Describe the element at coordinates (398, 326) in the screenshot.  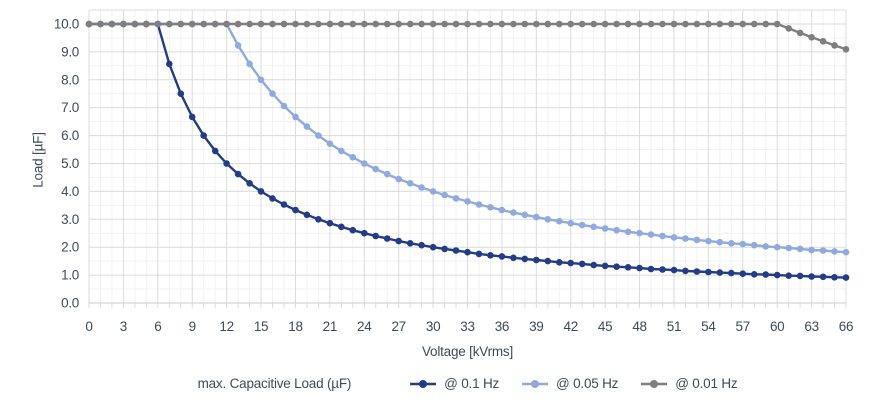
I see `x-tick-label: 27` at that location.